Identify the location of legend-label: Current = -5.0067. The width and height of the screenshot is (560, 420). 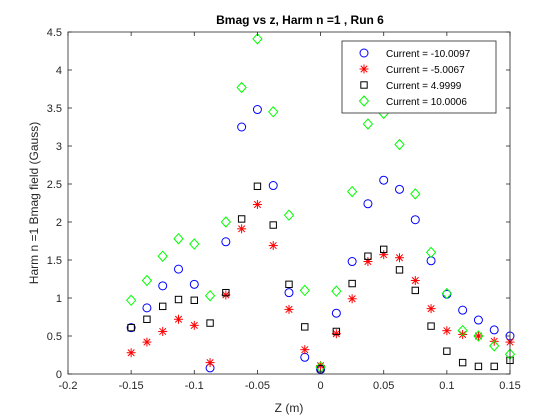
(425, 70).